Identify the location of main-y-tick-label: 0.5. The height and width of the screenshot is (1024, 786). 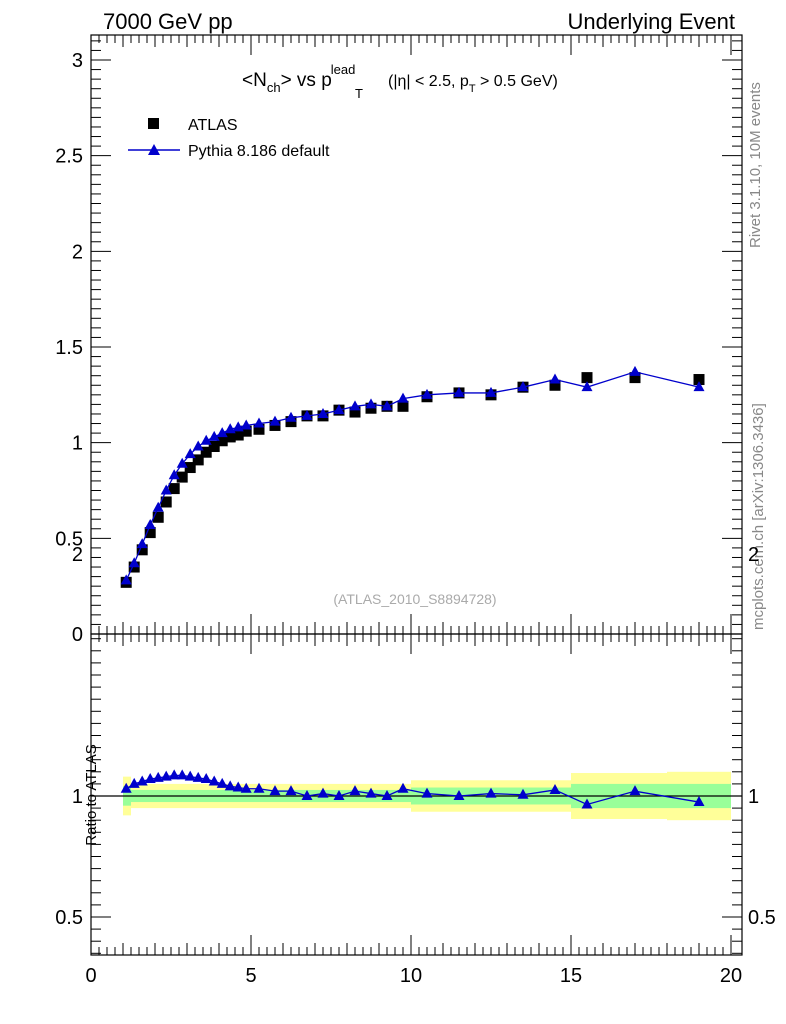
(69, 539).